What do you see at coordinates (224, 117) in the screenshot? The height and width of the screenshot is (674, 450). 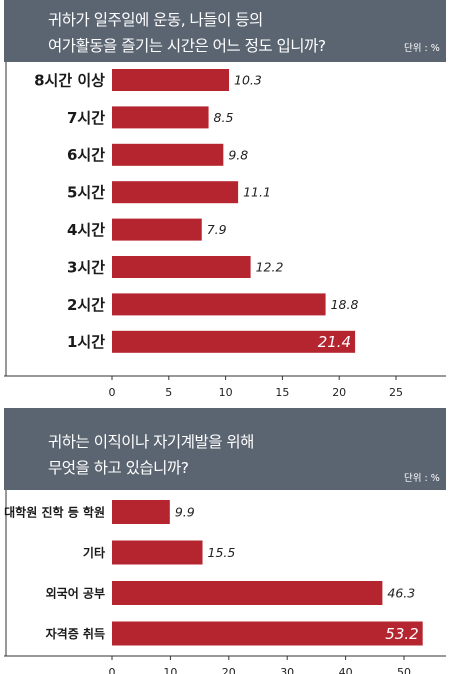 I see `bar-value-label: 8.5` at bounding box center [224, 117].